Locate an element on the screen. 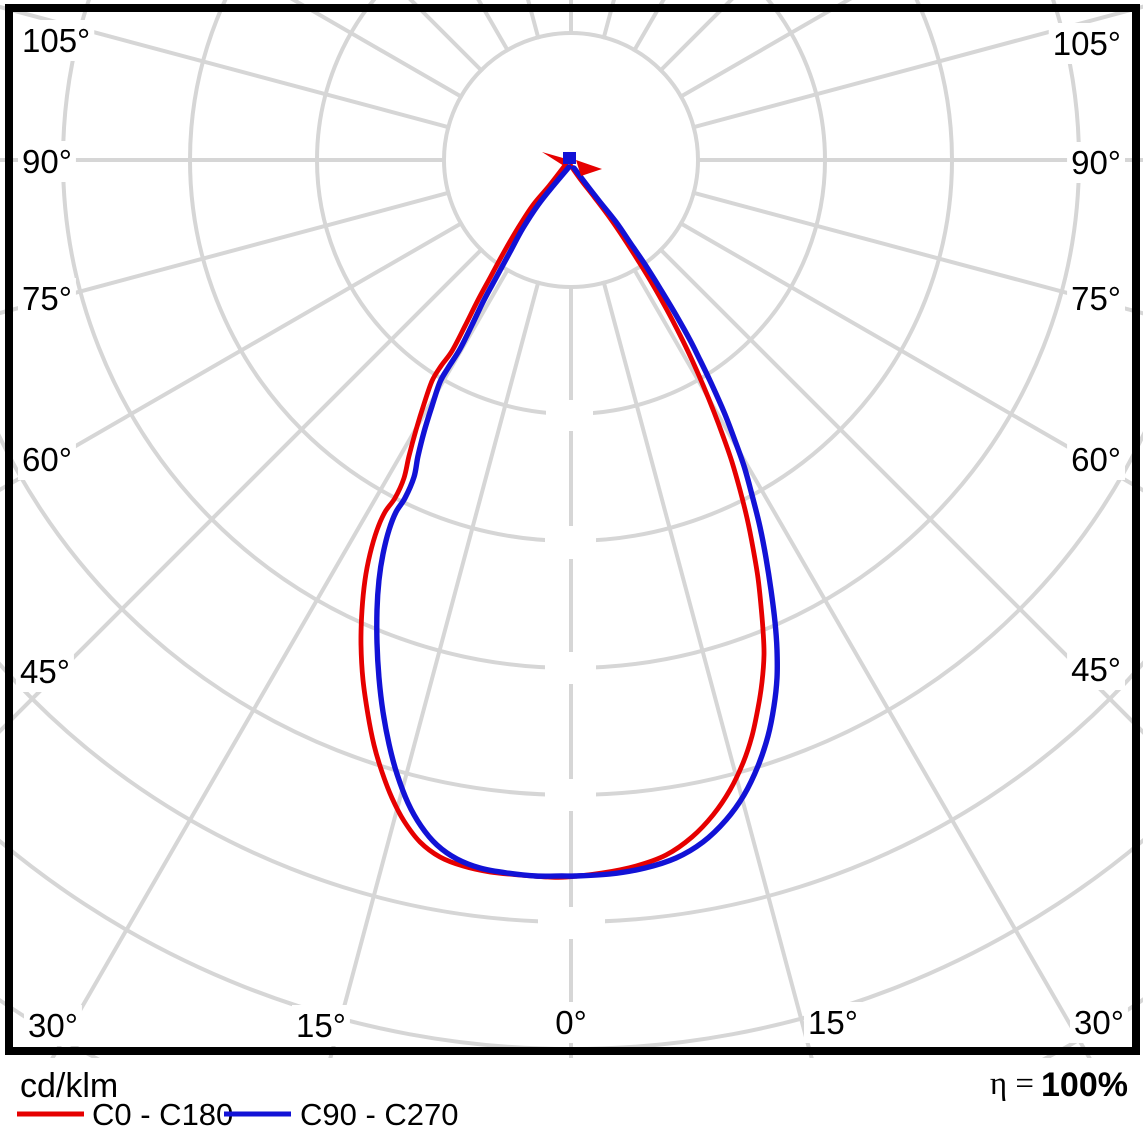  efficiency-eta-label: η = is located at coordinates (1012, 1084).